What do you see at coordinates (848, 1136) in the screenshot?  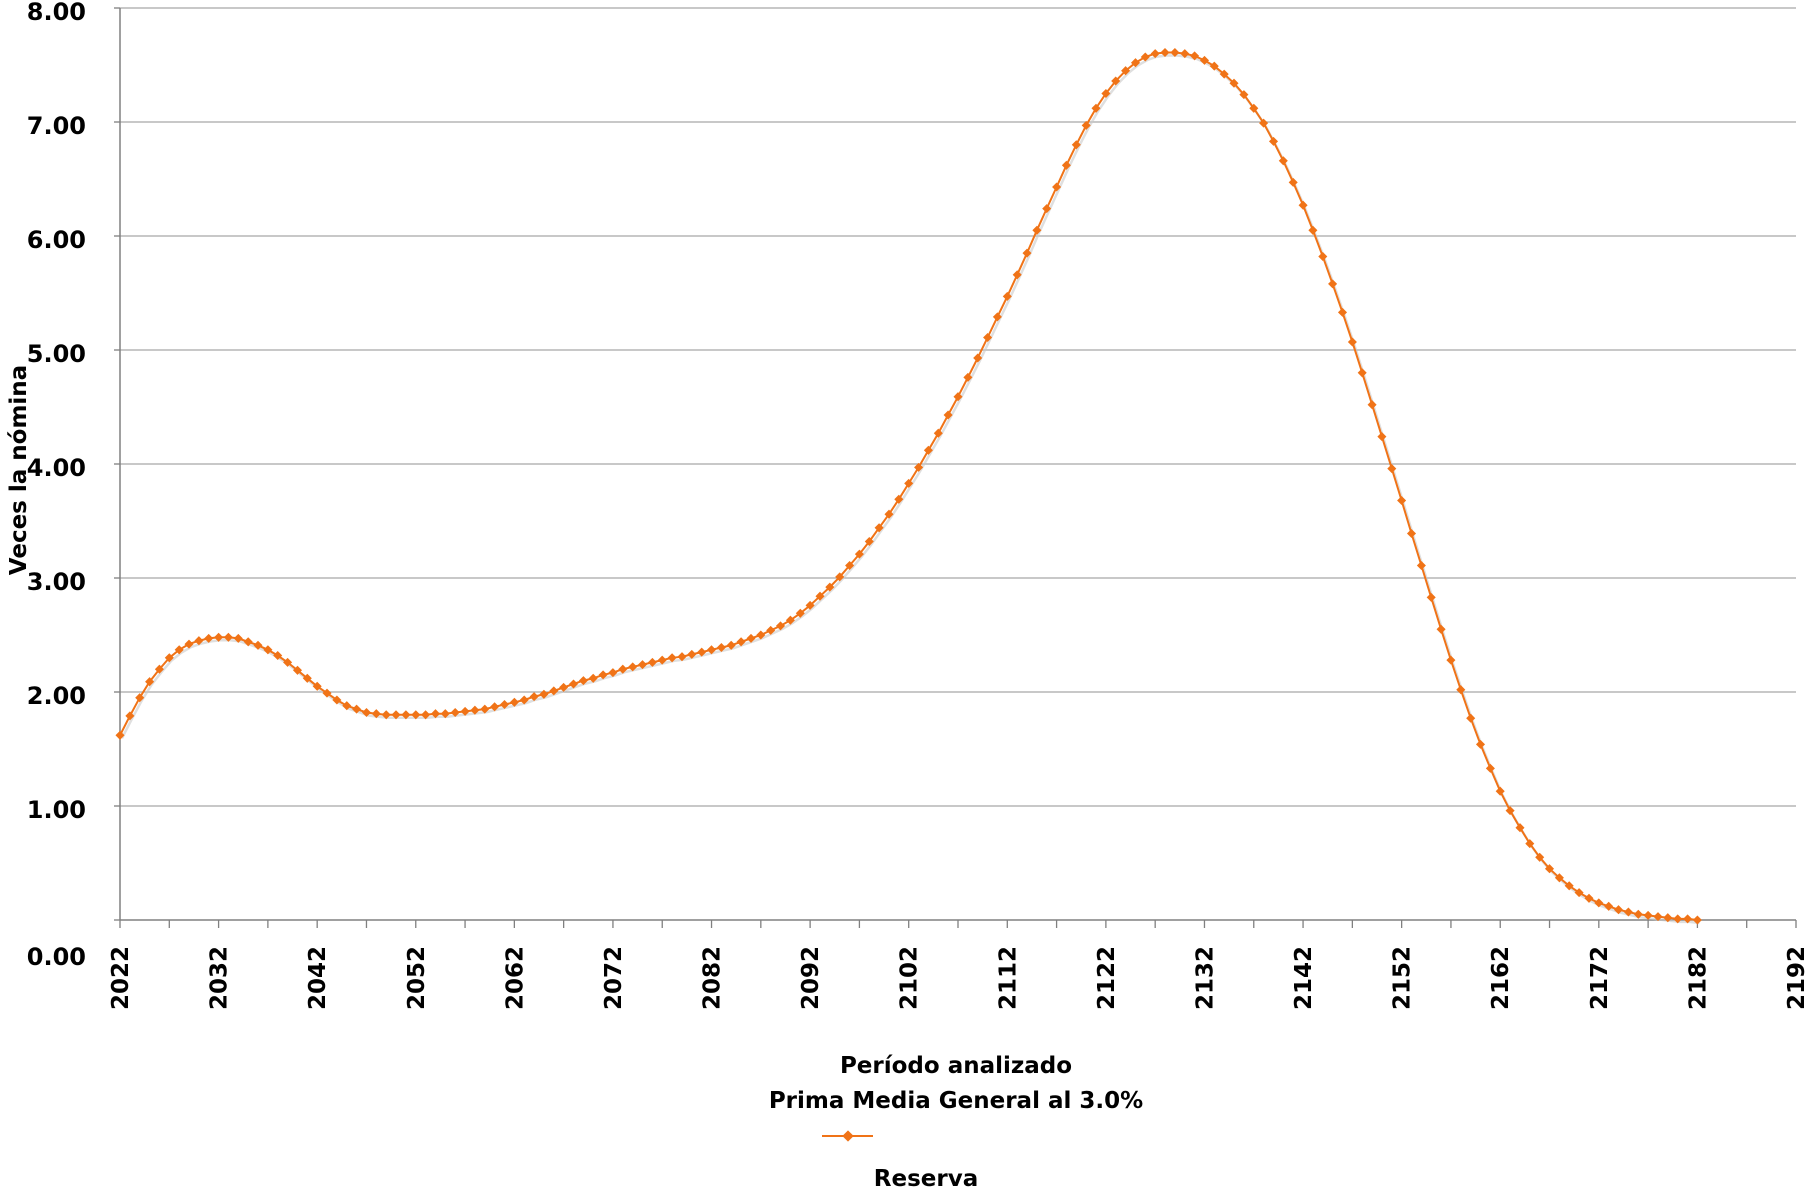 I see `legend-marker-swatch` at bounding box center [848, 1136].